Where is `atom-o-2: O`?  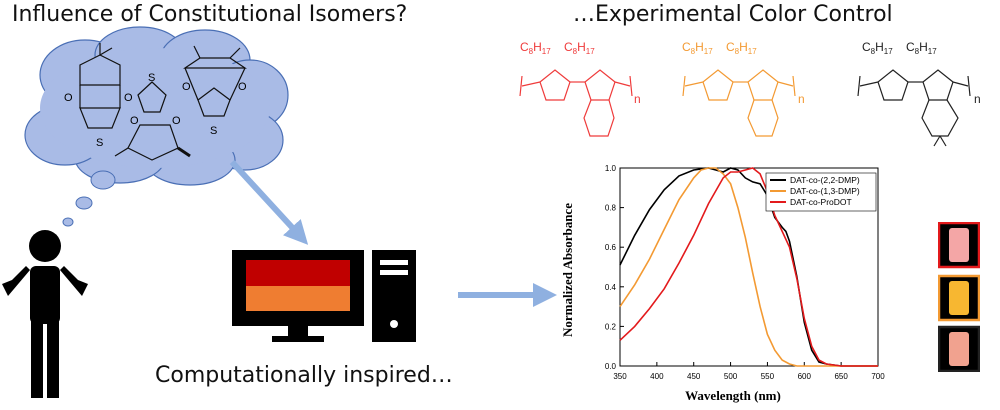
atom-o-2: O is located at coordinates (128, 98).